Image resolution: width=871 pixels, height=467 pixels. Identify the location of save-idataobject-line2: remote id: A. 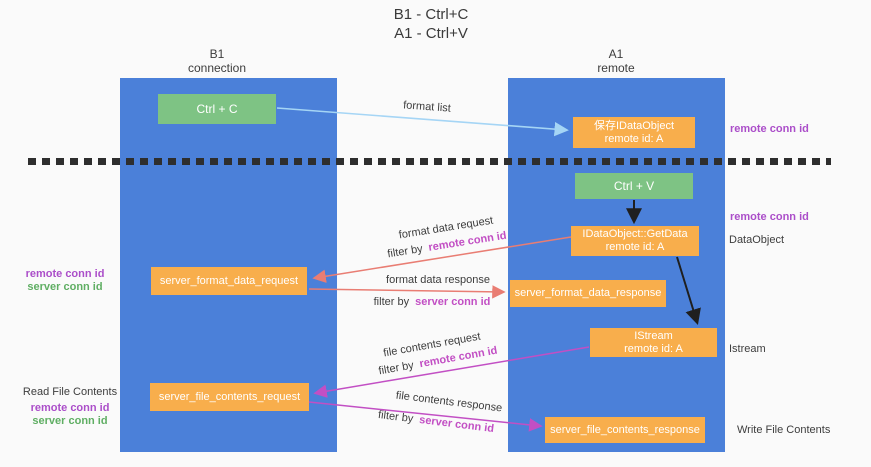
(634, 138).